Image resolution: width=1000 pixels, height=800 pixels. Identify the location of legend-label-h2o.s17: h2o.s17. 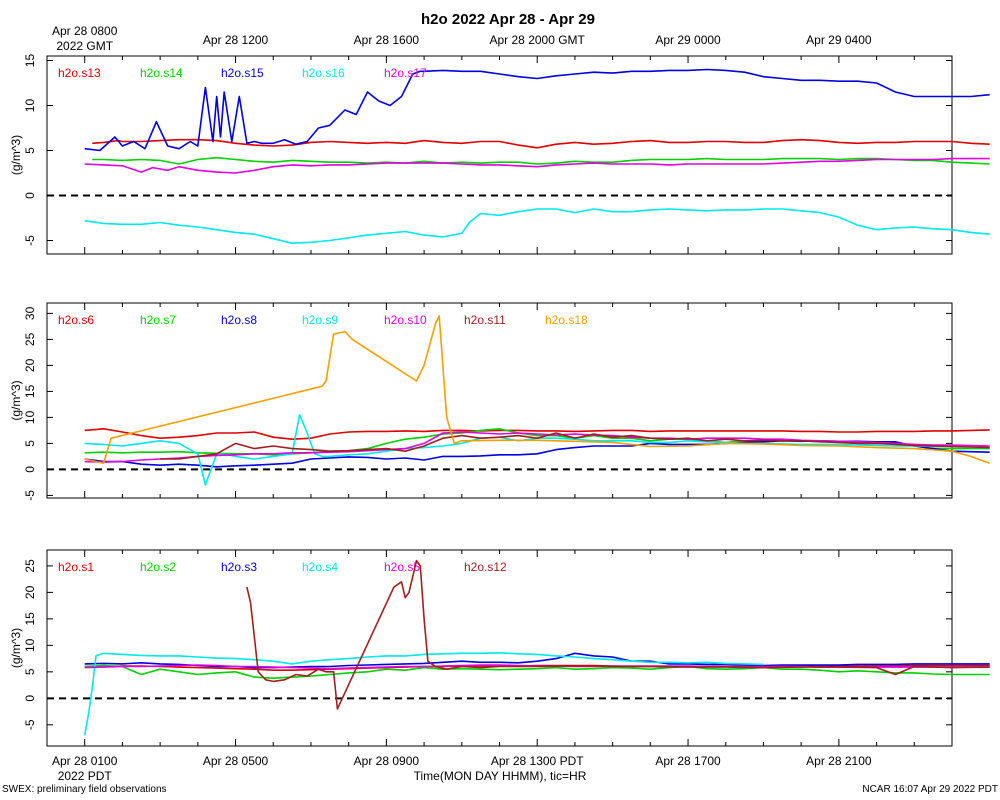
(405, 73).